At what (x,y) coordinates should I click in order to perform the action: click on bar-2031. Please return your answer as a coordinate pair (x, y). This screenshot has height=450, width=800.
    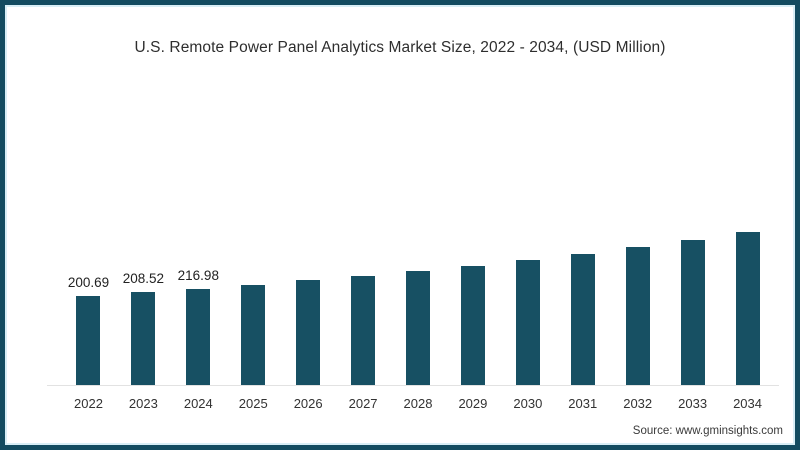
    Looking at the image, I should click on (582, 319).